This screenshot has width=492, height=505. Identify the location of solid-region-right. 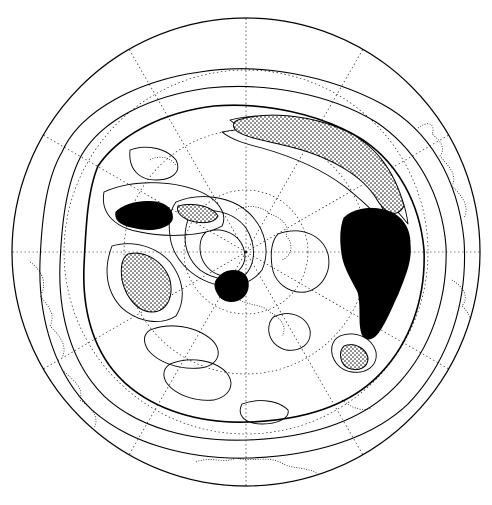
(375, 273).